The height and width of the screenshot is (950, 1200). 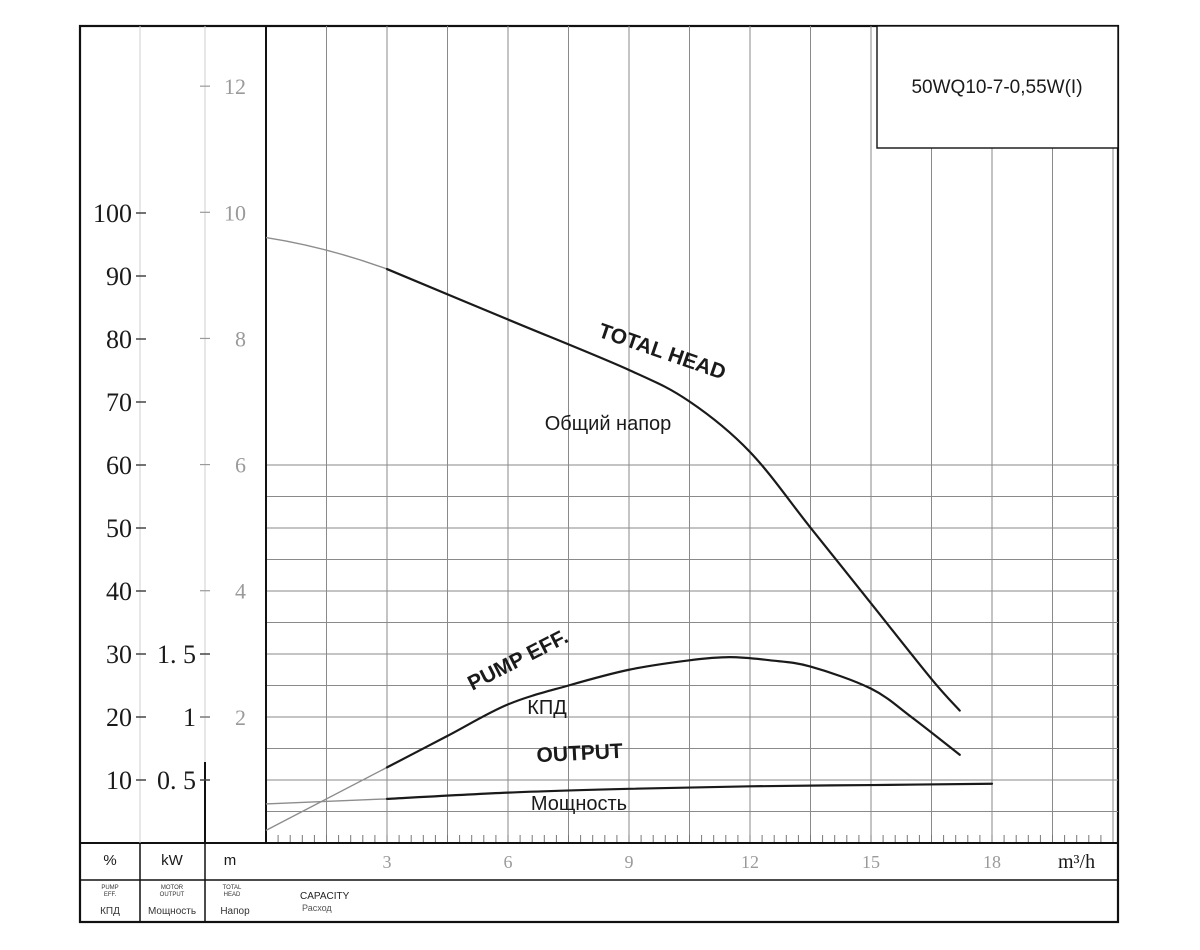 I want to click on model-label: 50WQ10-7-0,55W(I), so click(x=996, y=87).